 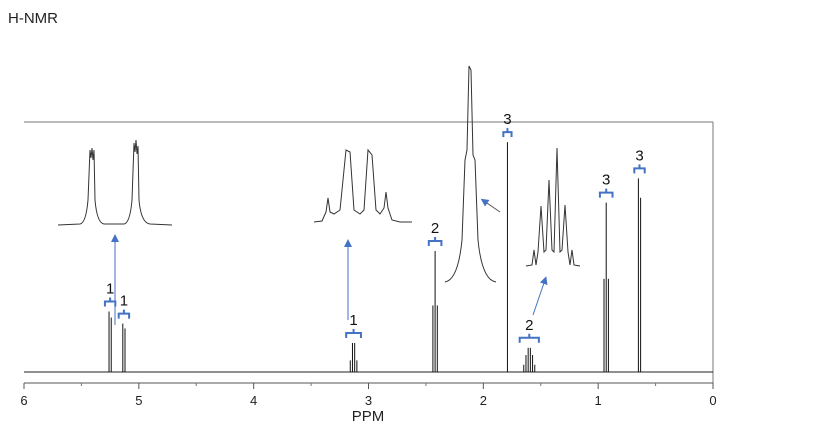 I want to click on peak-sextet, so click(x=529, y=359).